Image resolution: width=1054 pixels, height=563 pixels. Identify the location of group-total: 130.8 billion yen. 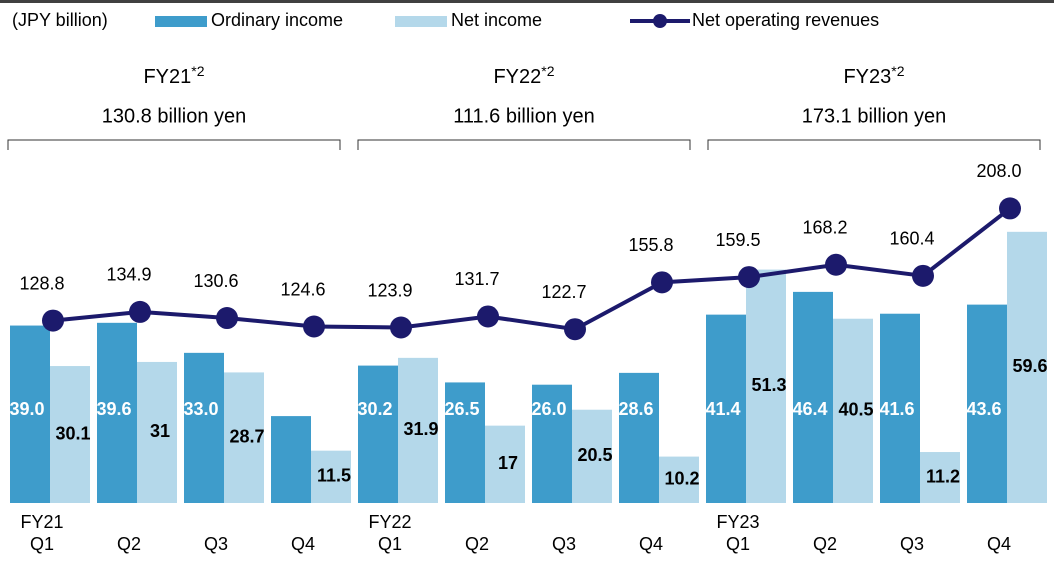
(174, 116).